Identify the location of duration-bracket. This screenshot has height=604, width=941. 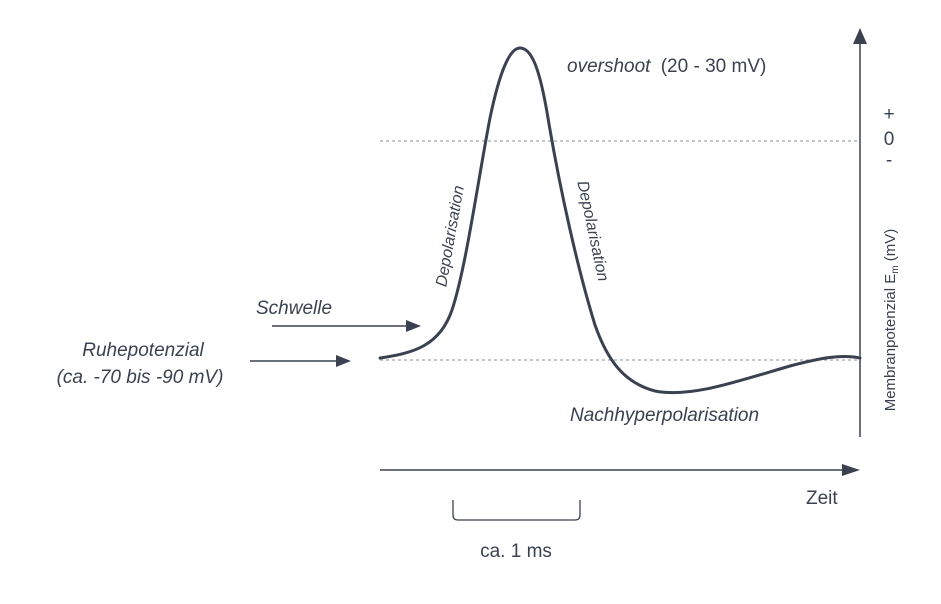
(516, 510).